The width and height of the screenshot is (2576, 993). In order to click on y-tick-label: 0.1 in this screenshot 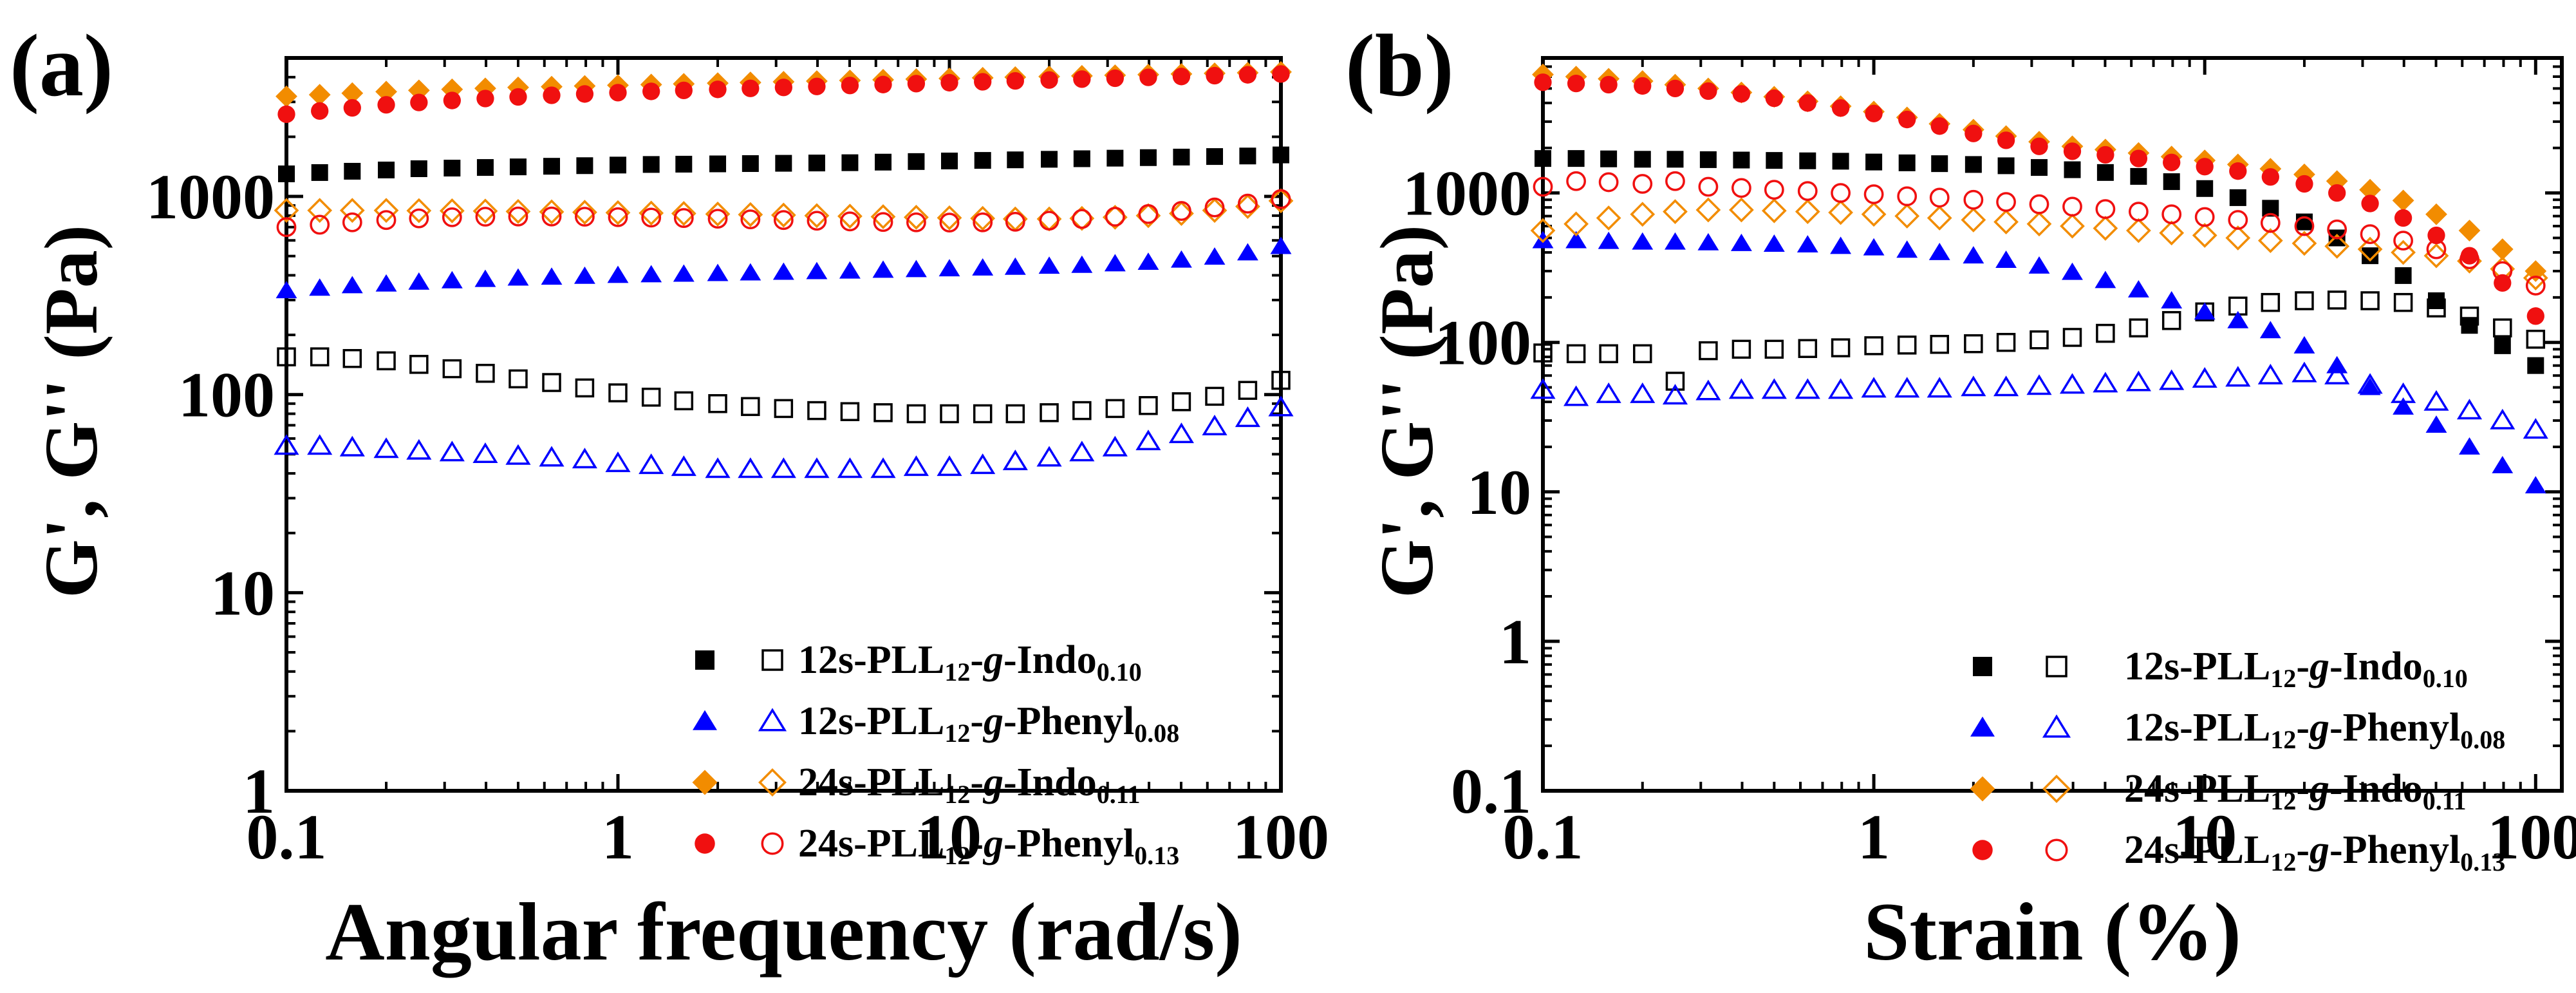, I will do `click(1491, 791)`.